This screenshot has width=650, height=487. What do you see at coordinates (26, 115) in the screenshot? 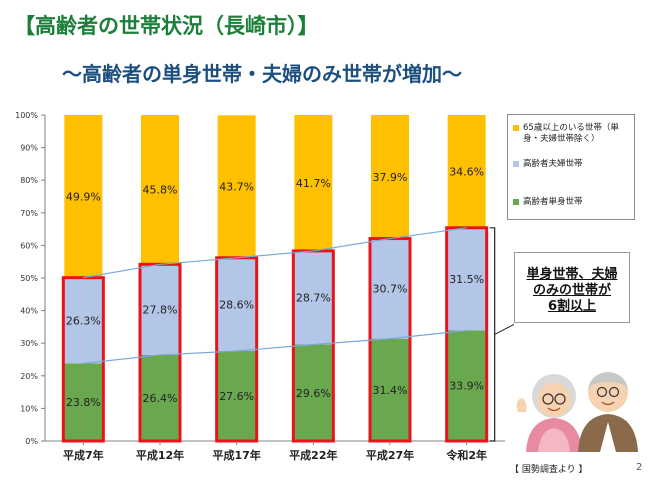
I see `y-tick-label: 100%` at bounding box center [26, 115].